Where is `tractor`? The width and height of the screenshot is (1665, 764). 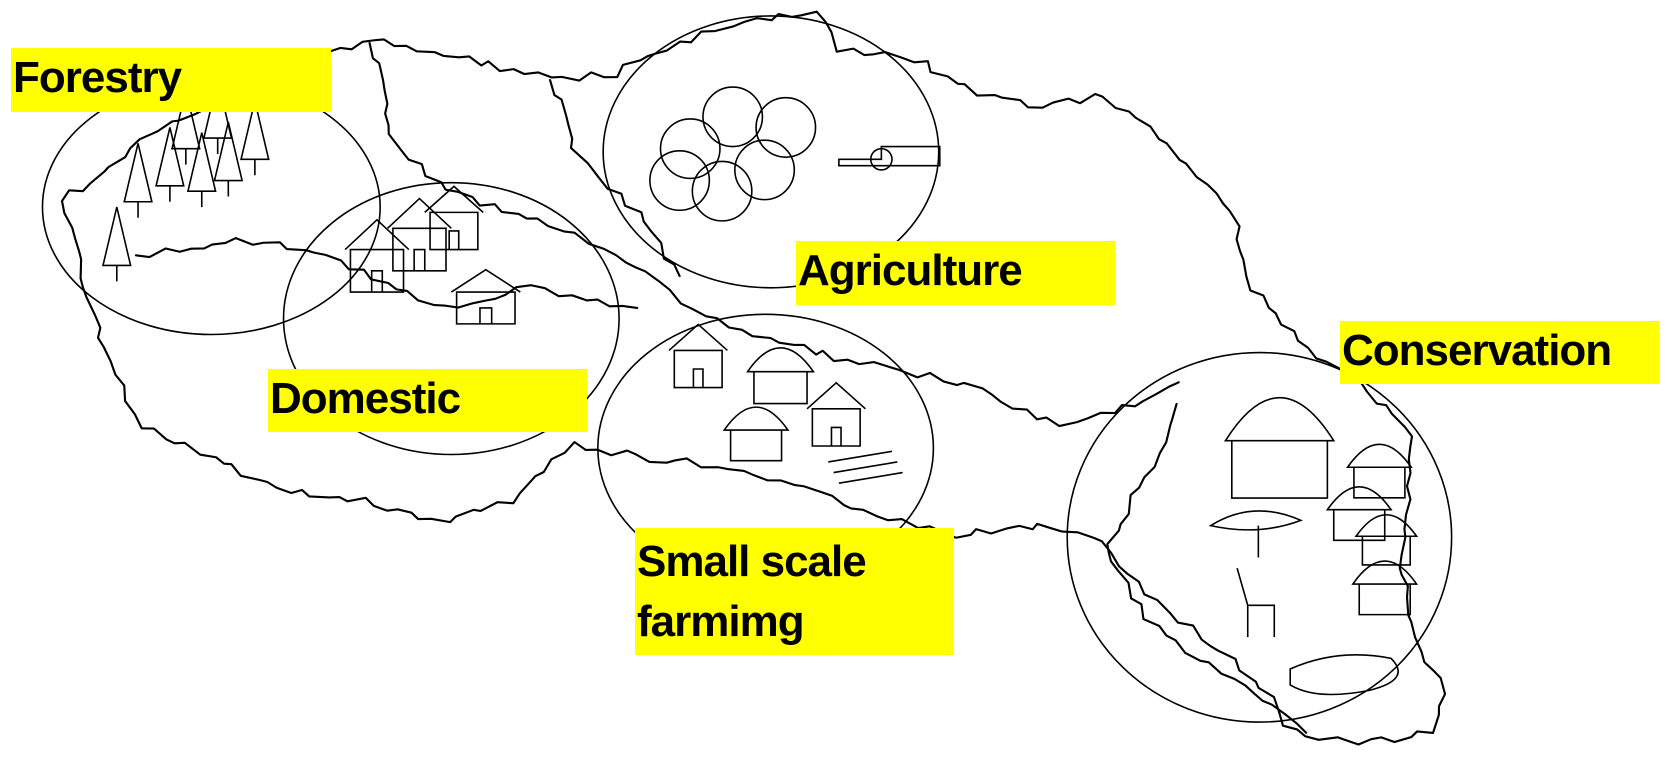 tractor is located at coordinates (889, 156).